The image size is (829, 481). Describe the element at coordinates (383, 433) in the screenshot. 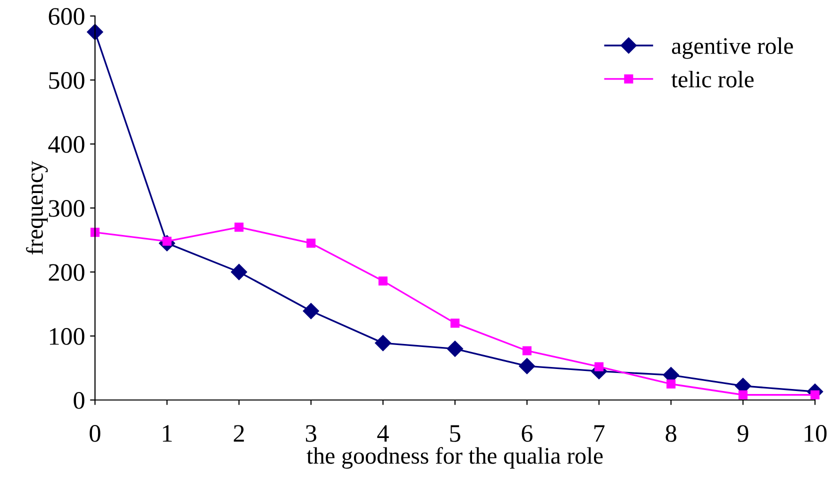

I see `x-tick-label: 4` at that location.